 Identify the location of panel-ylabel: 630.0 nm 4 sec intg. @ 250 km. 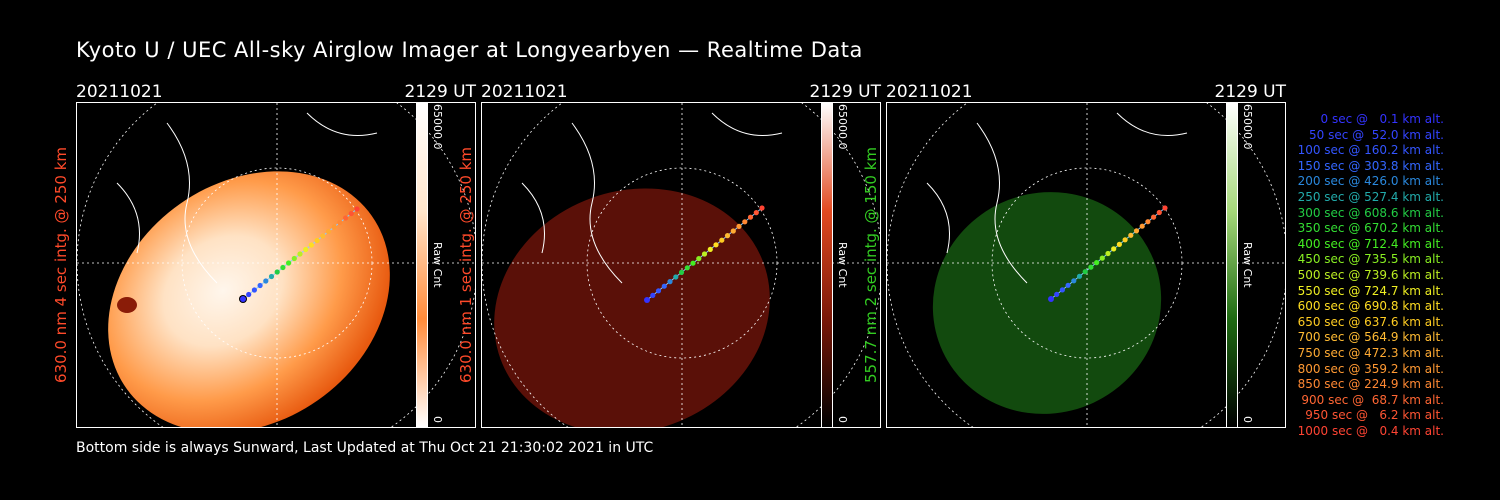
(61, 265).